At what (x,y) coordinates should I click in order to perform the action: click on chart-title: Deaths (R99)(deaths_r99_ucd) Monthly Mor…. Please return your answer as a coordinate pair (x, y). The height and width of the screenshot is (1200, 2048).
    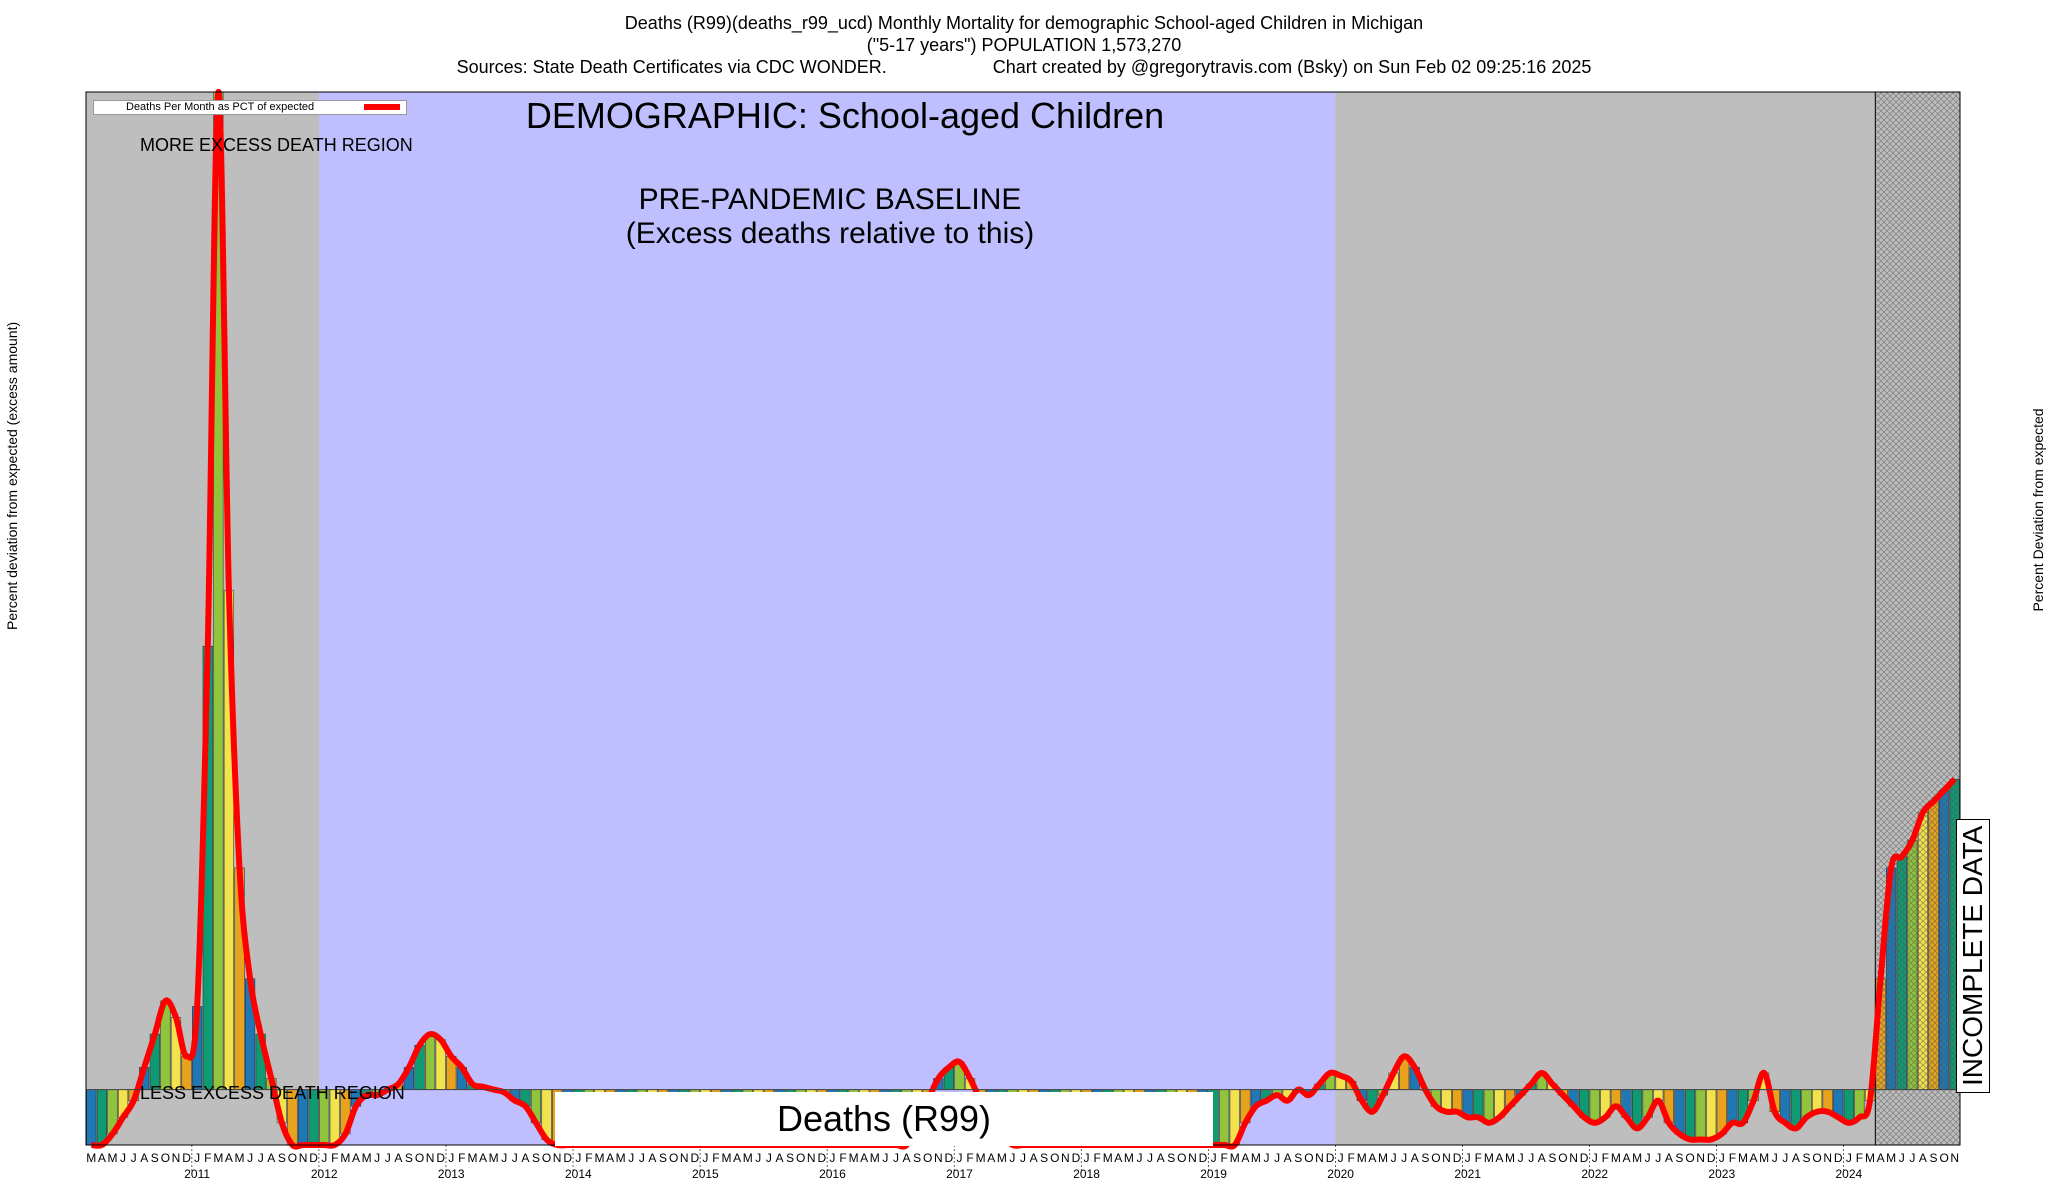
    Looking at the image, I should click on (1024, 23).